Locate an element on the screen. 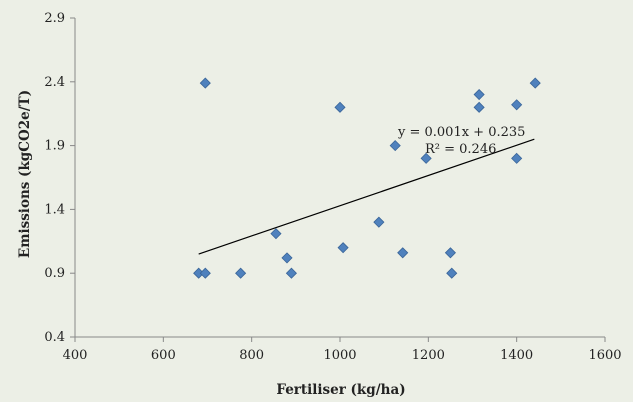  y-tick-label: 0.9 is located at coordinates (54, 273).